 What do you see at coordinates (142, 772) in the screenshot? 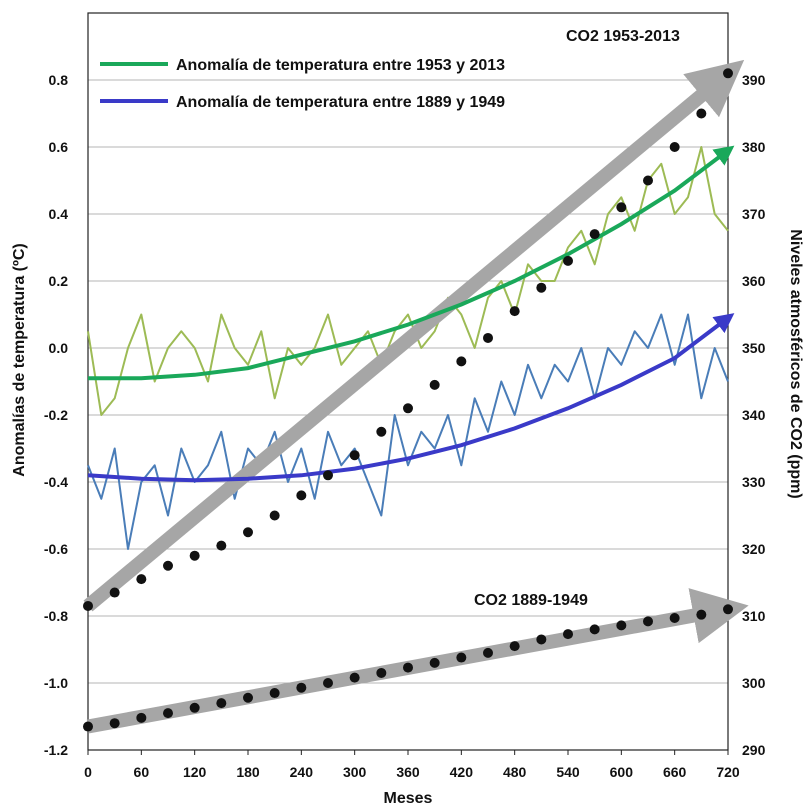
I see `x-tick-label: 60` at bounding box center [142, 772].